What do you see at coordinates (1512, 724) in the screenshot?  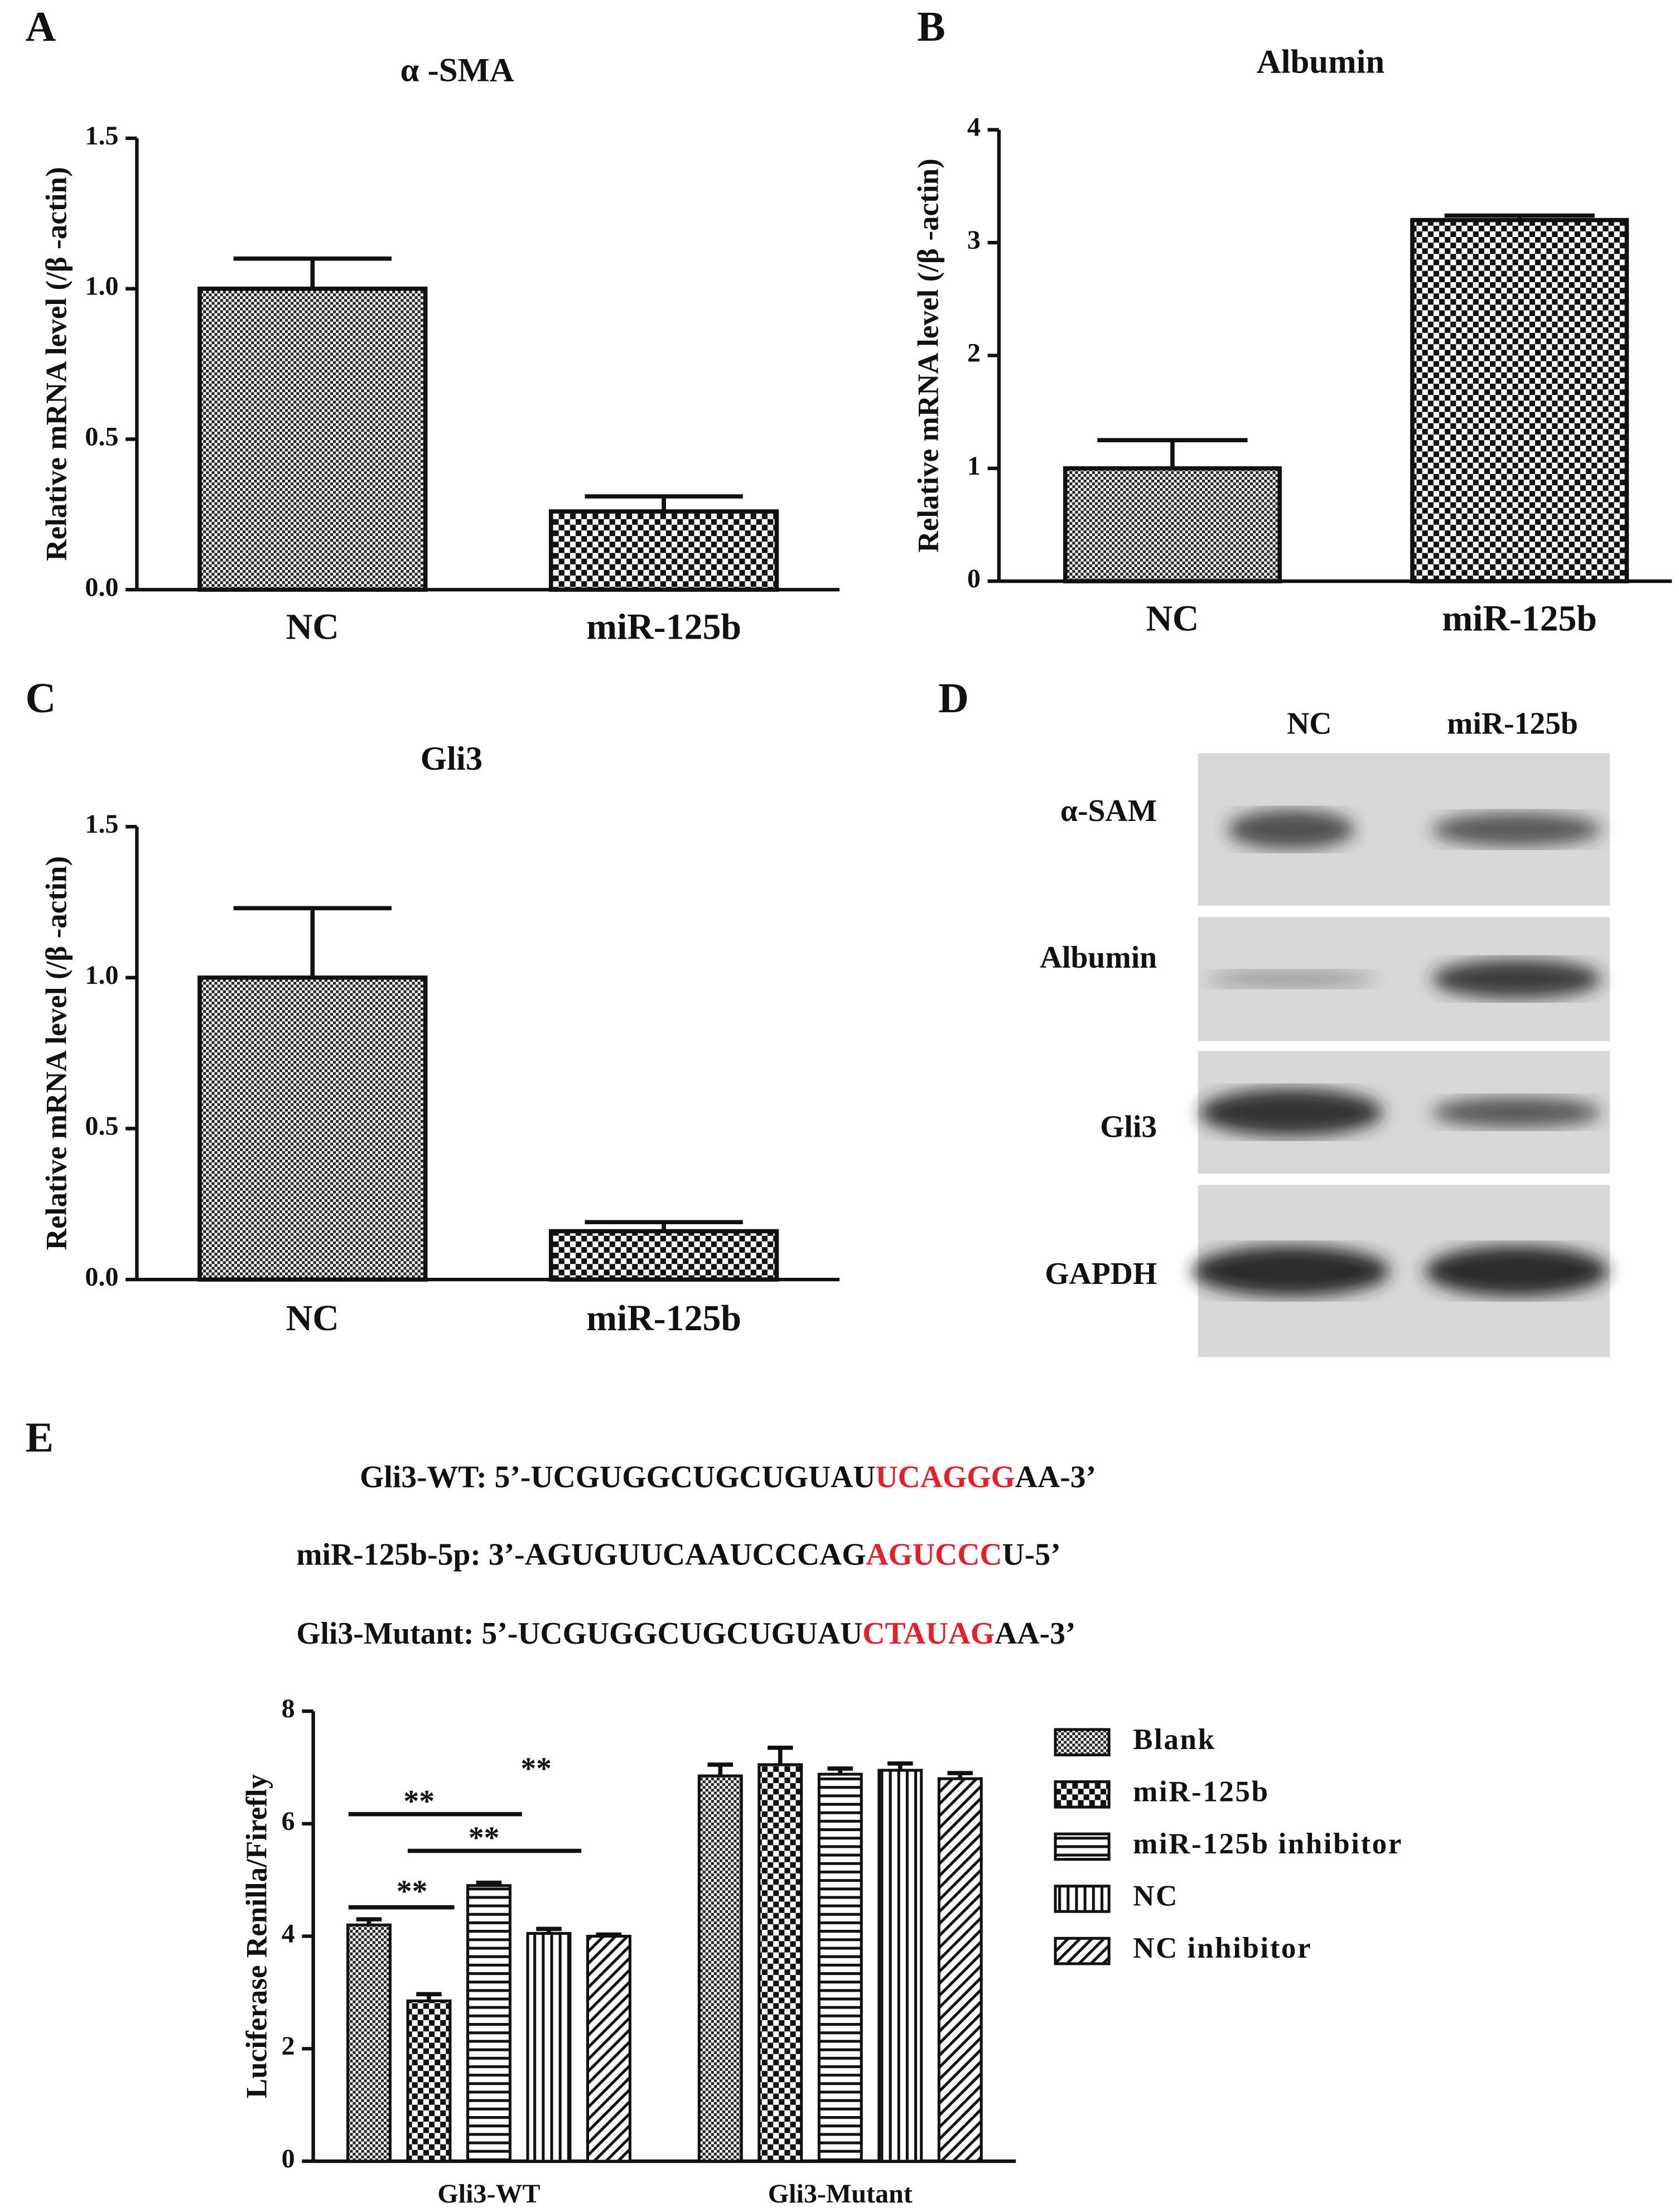 I see `lane-label: miR-125b` at bounding box center [1512, 724].